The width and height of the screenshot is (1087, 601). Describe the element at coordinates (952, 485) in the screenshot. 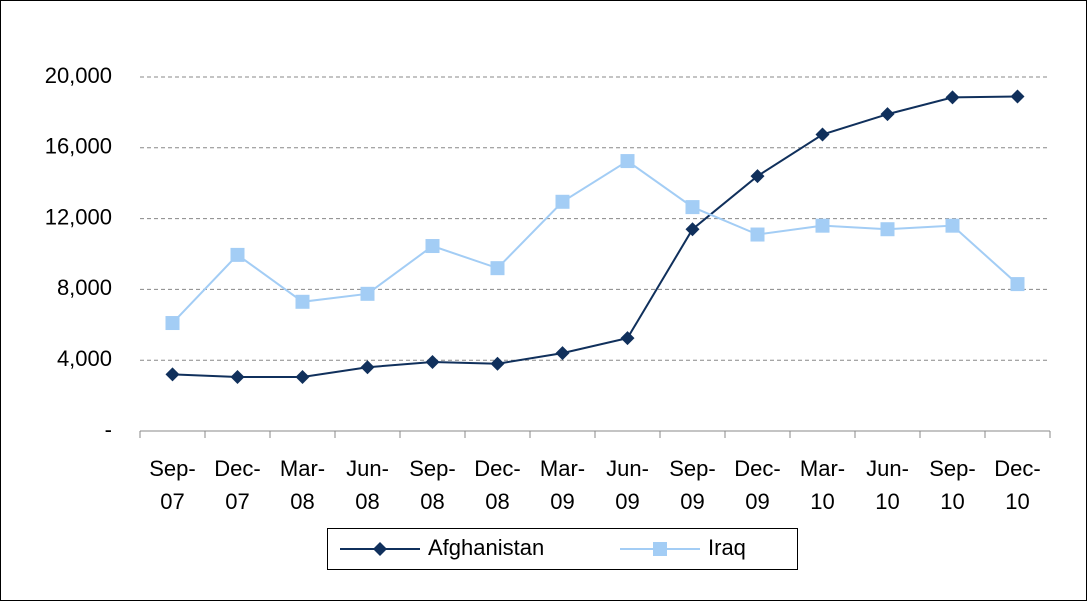

I see `x-tick-label: Sep-10` at that location.